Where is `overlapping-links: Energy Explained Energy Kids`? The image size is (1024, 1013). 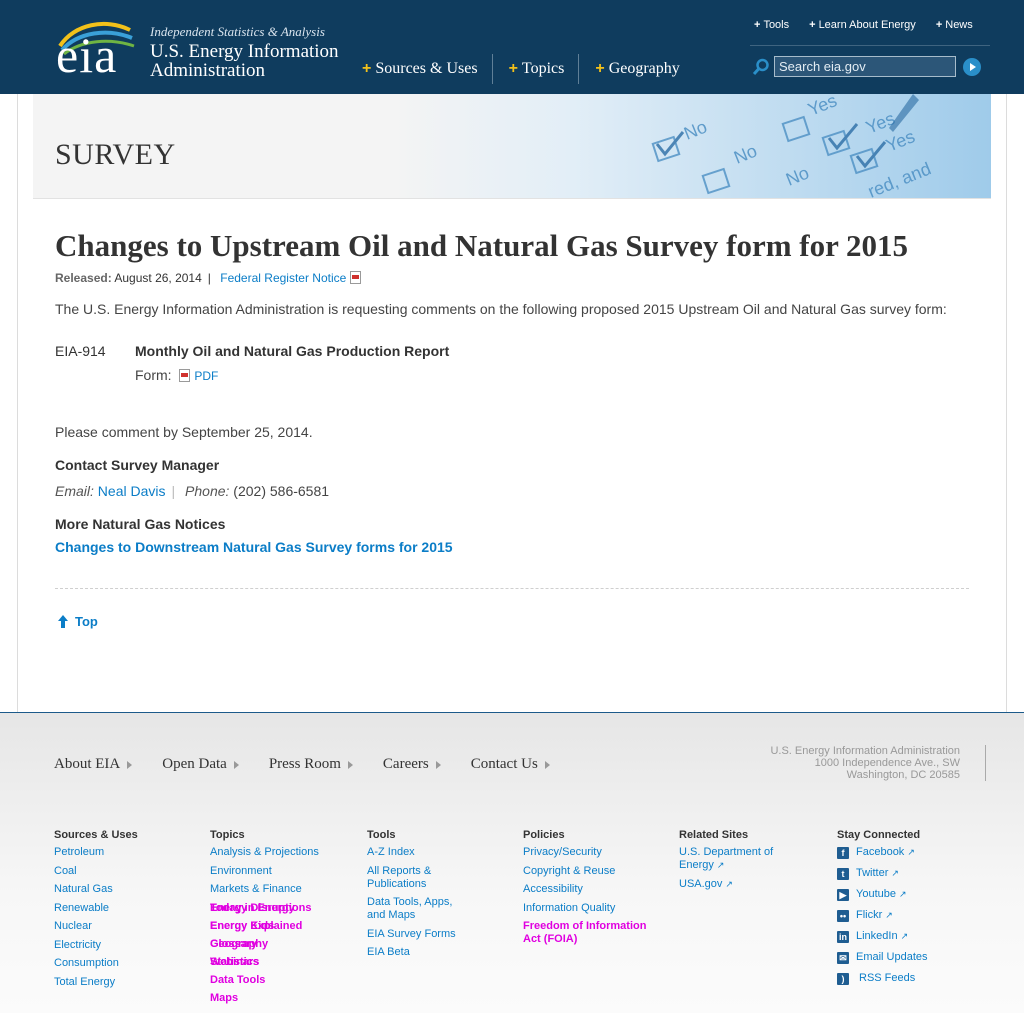 overlapping-links: Energy Explained Energy Kids is located at coordinates (280, 929).